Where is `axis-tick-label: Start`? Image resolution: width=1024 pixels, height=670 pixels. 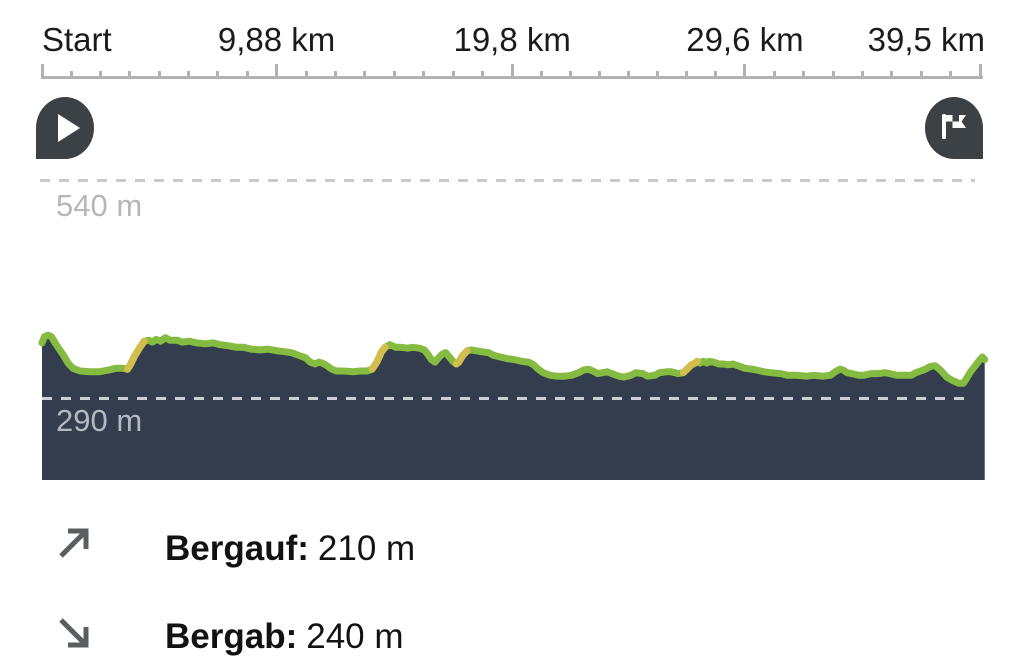 axis-tick-label: Start is located at coordinates (77, 39).